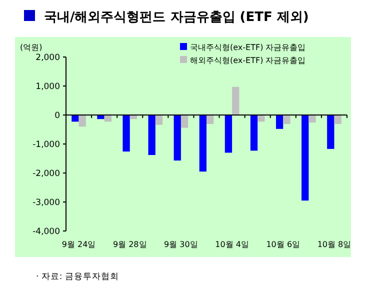  What do you see at coordinates (176, 17) in the screenshot?
I see `chart-title: 국내/해외주식형펀드 자금유출입 (ETF 제외)` at bounding box center [176, 17].